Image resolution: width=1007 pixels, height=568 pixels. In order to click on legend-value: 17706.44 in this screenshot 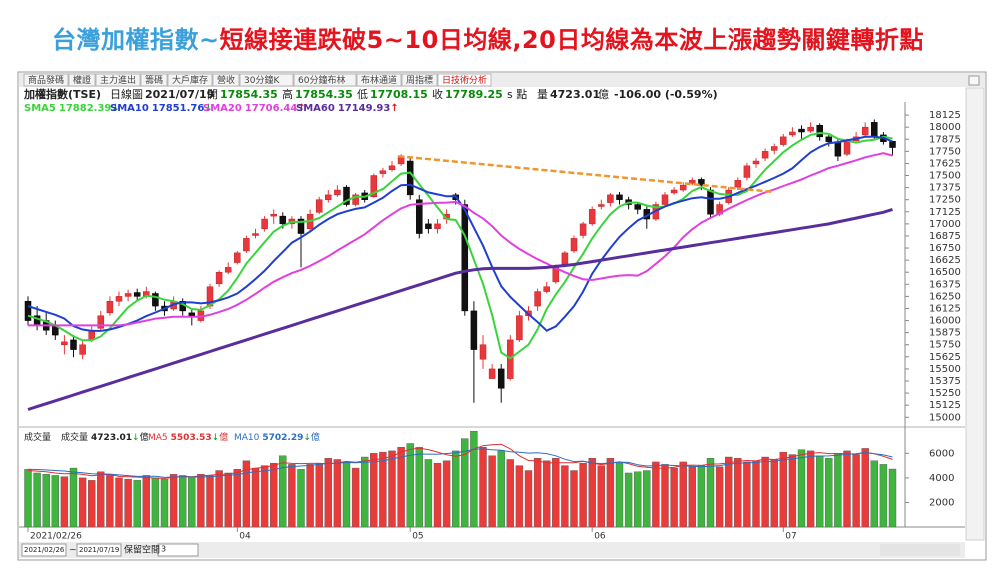, I will do `click(271, 108)`.